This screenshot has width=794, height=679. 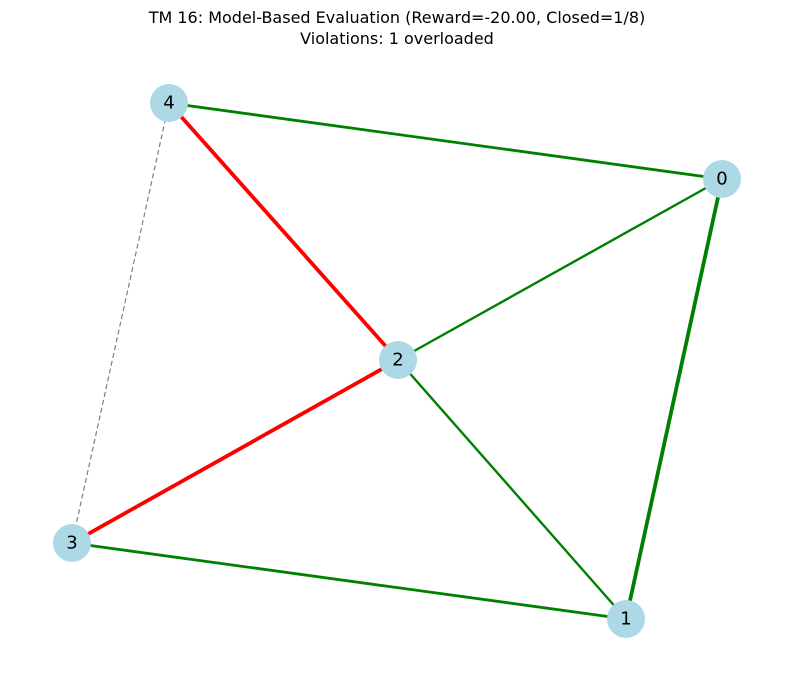 What do you see at coordinates (560, 269) in the screenshot?
I see `edge-0-2-ok` at bounding box center [560, 269].